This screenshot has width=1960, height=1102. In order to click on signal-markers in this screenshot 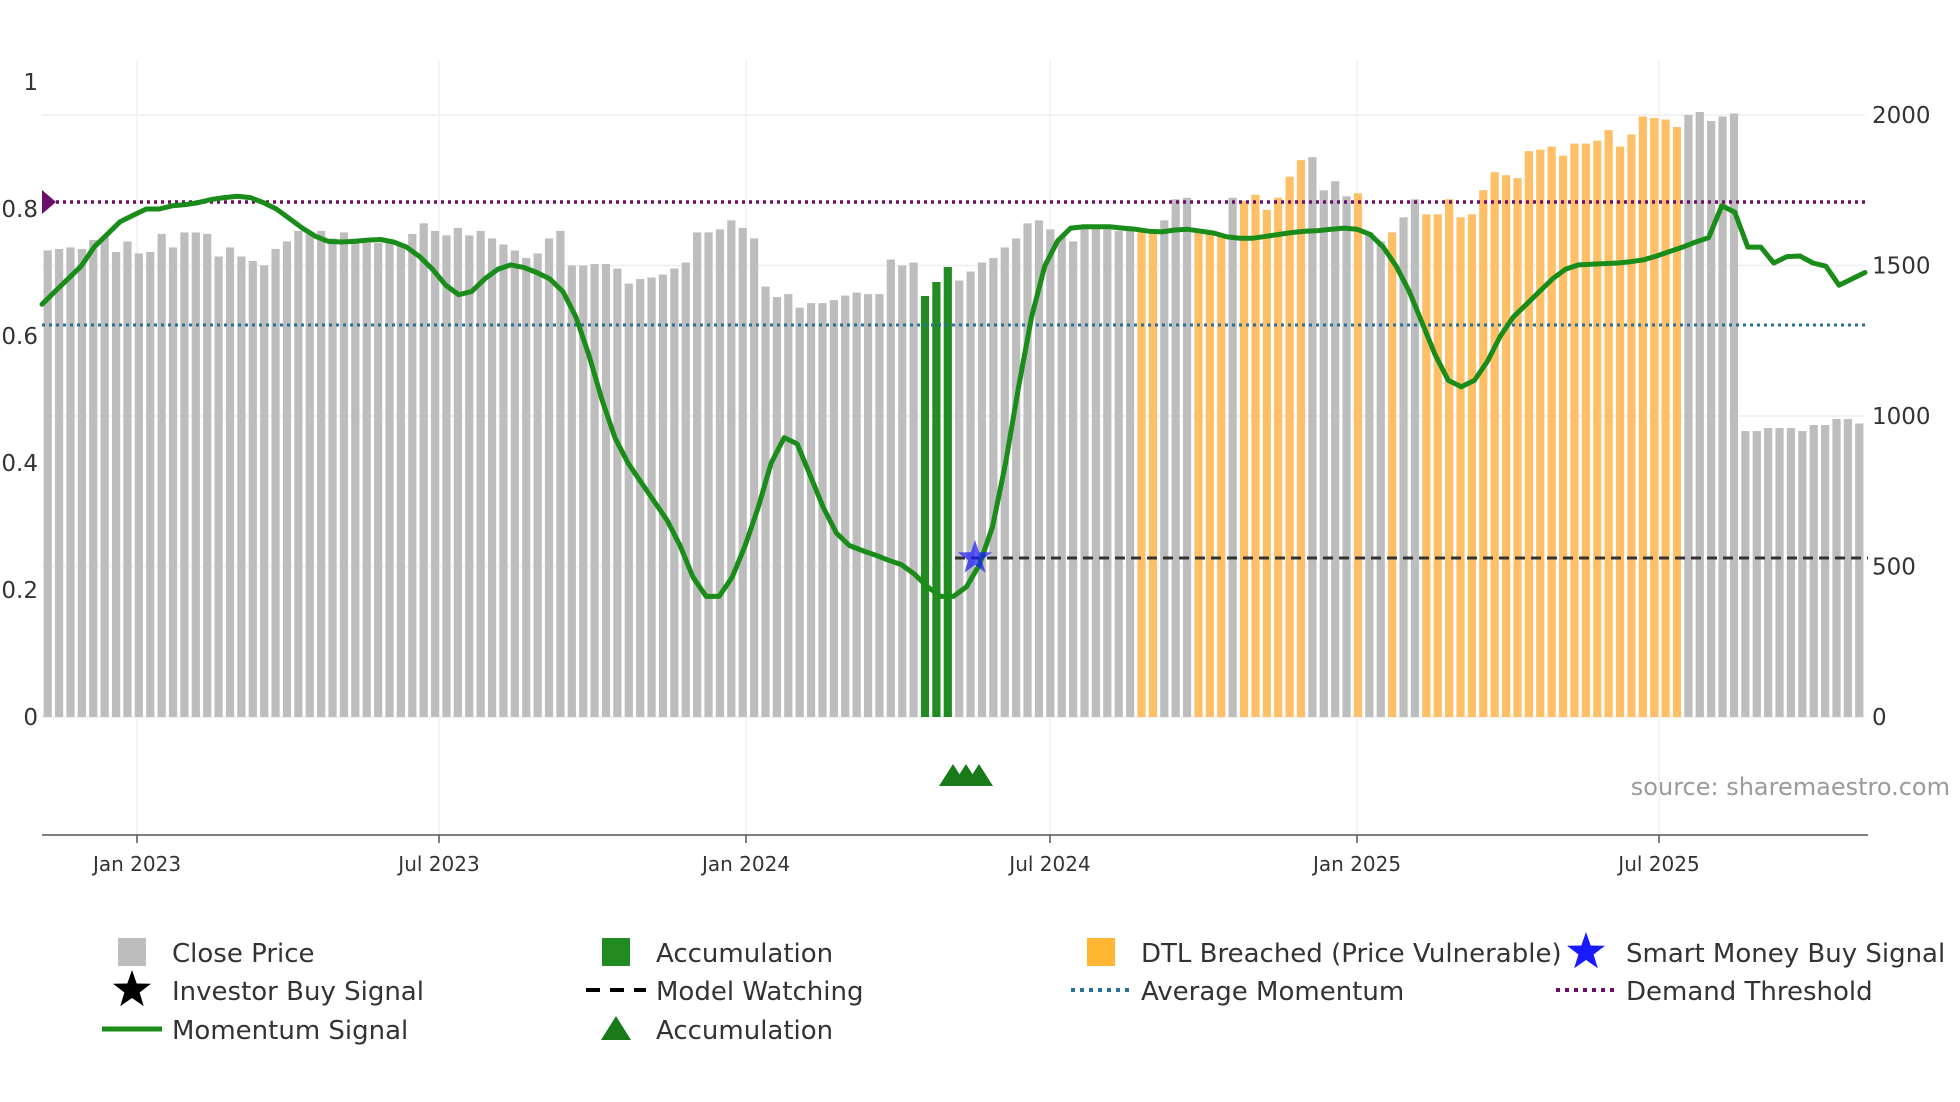, I will do `click(966, 663)`.